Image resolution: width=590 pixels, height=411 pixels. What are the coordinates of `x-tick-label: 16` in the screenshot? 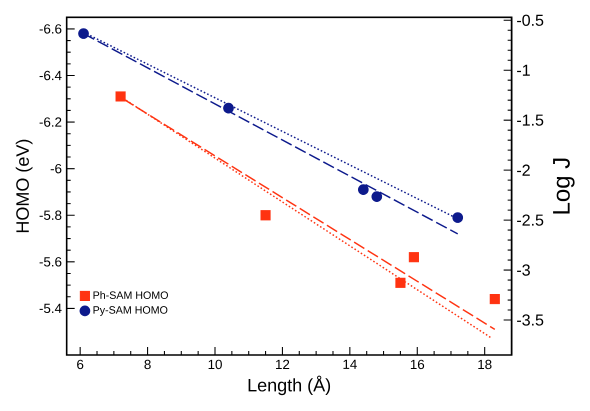 It's located at (417, 365).